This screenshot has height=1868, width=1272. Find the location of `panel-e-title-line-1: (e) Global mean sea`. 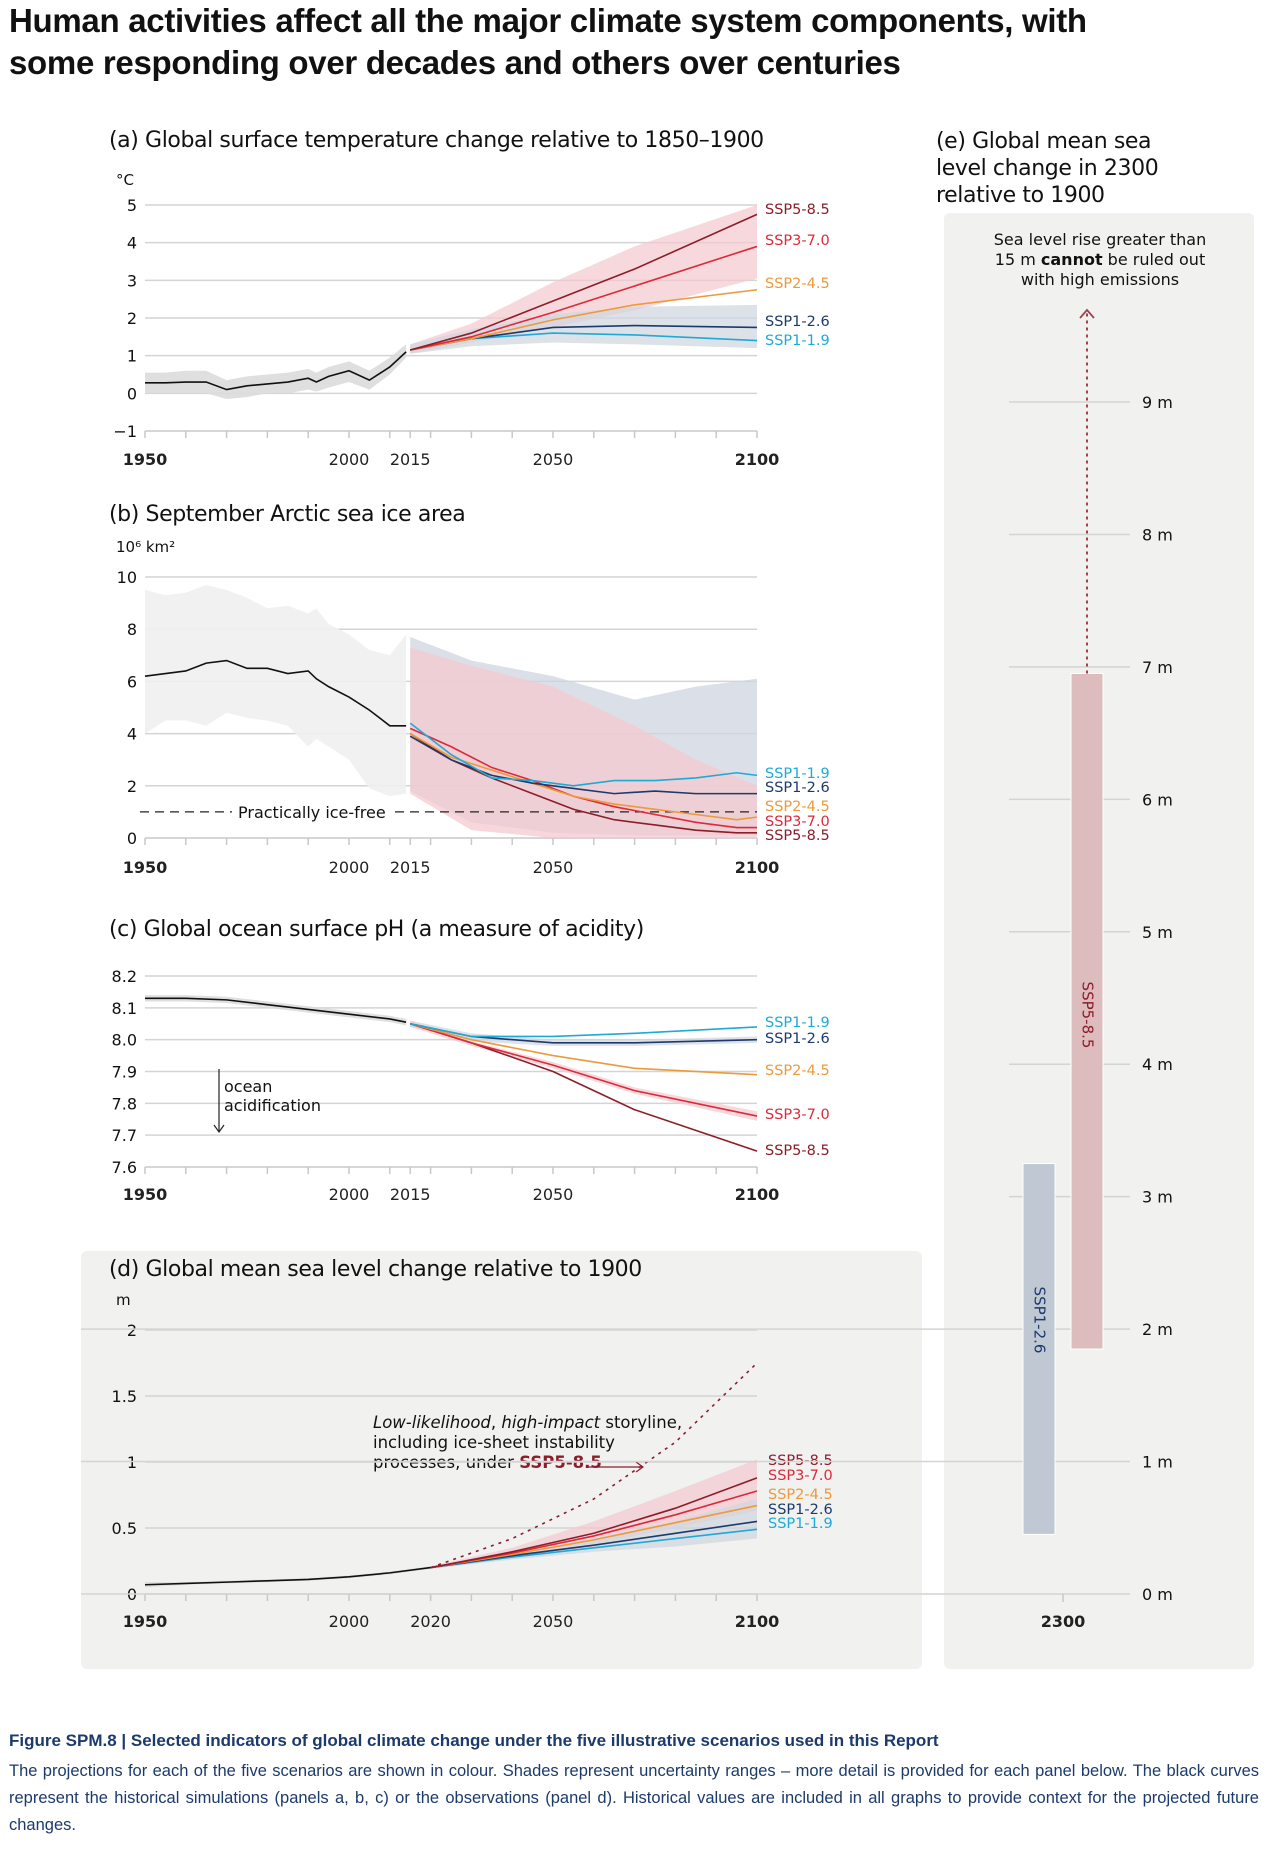

panel-e-title-line-1: (e) Global mean sea is located at coordinates (1044, 141).